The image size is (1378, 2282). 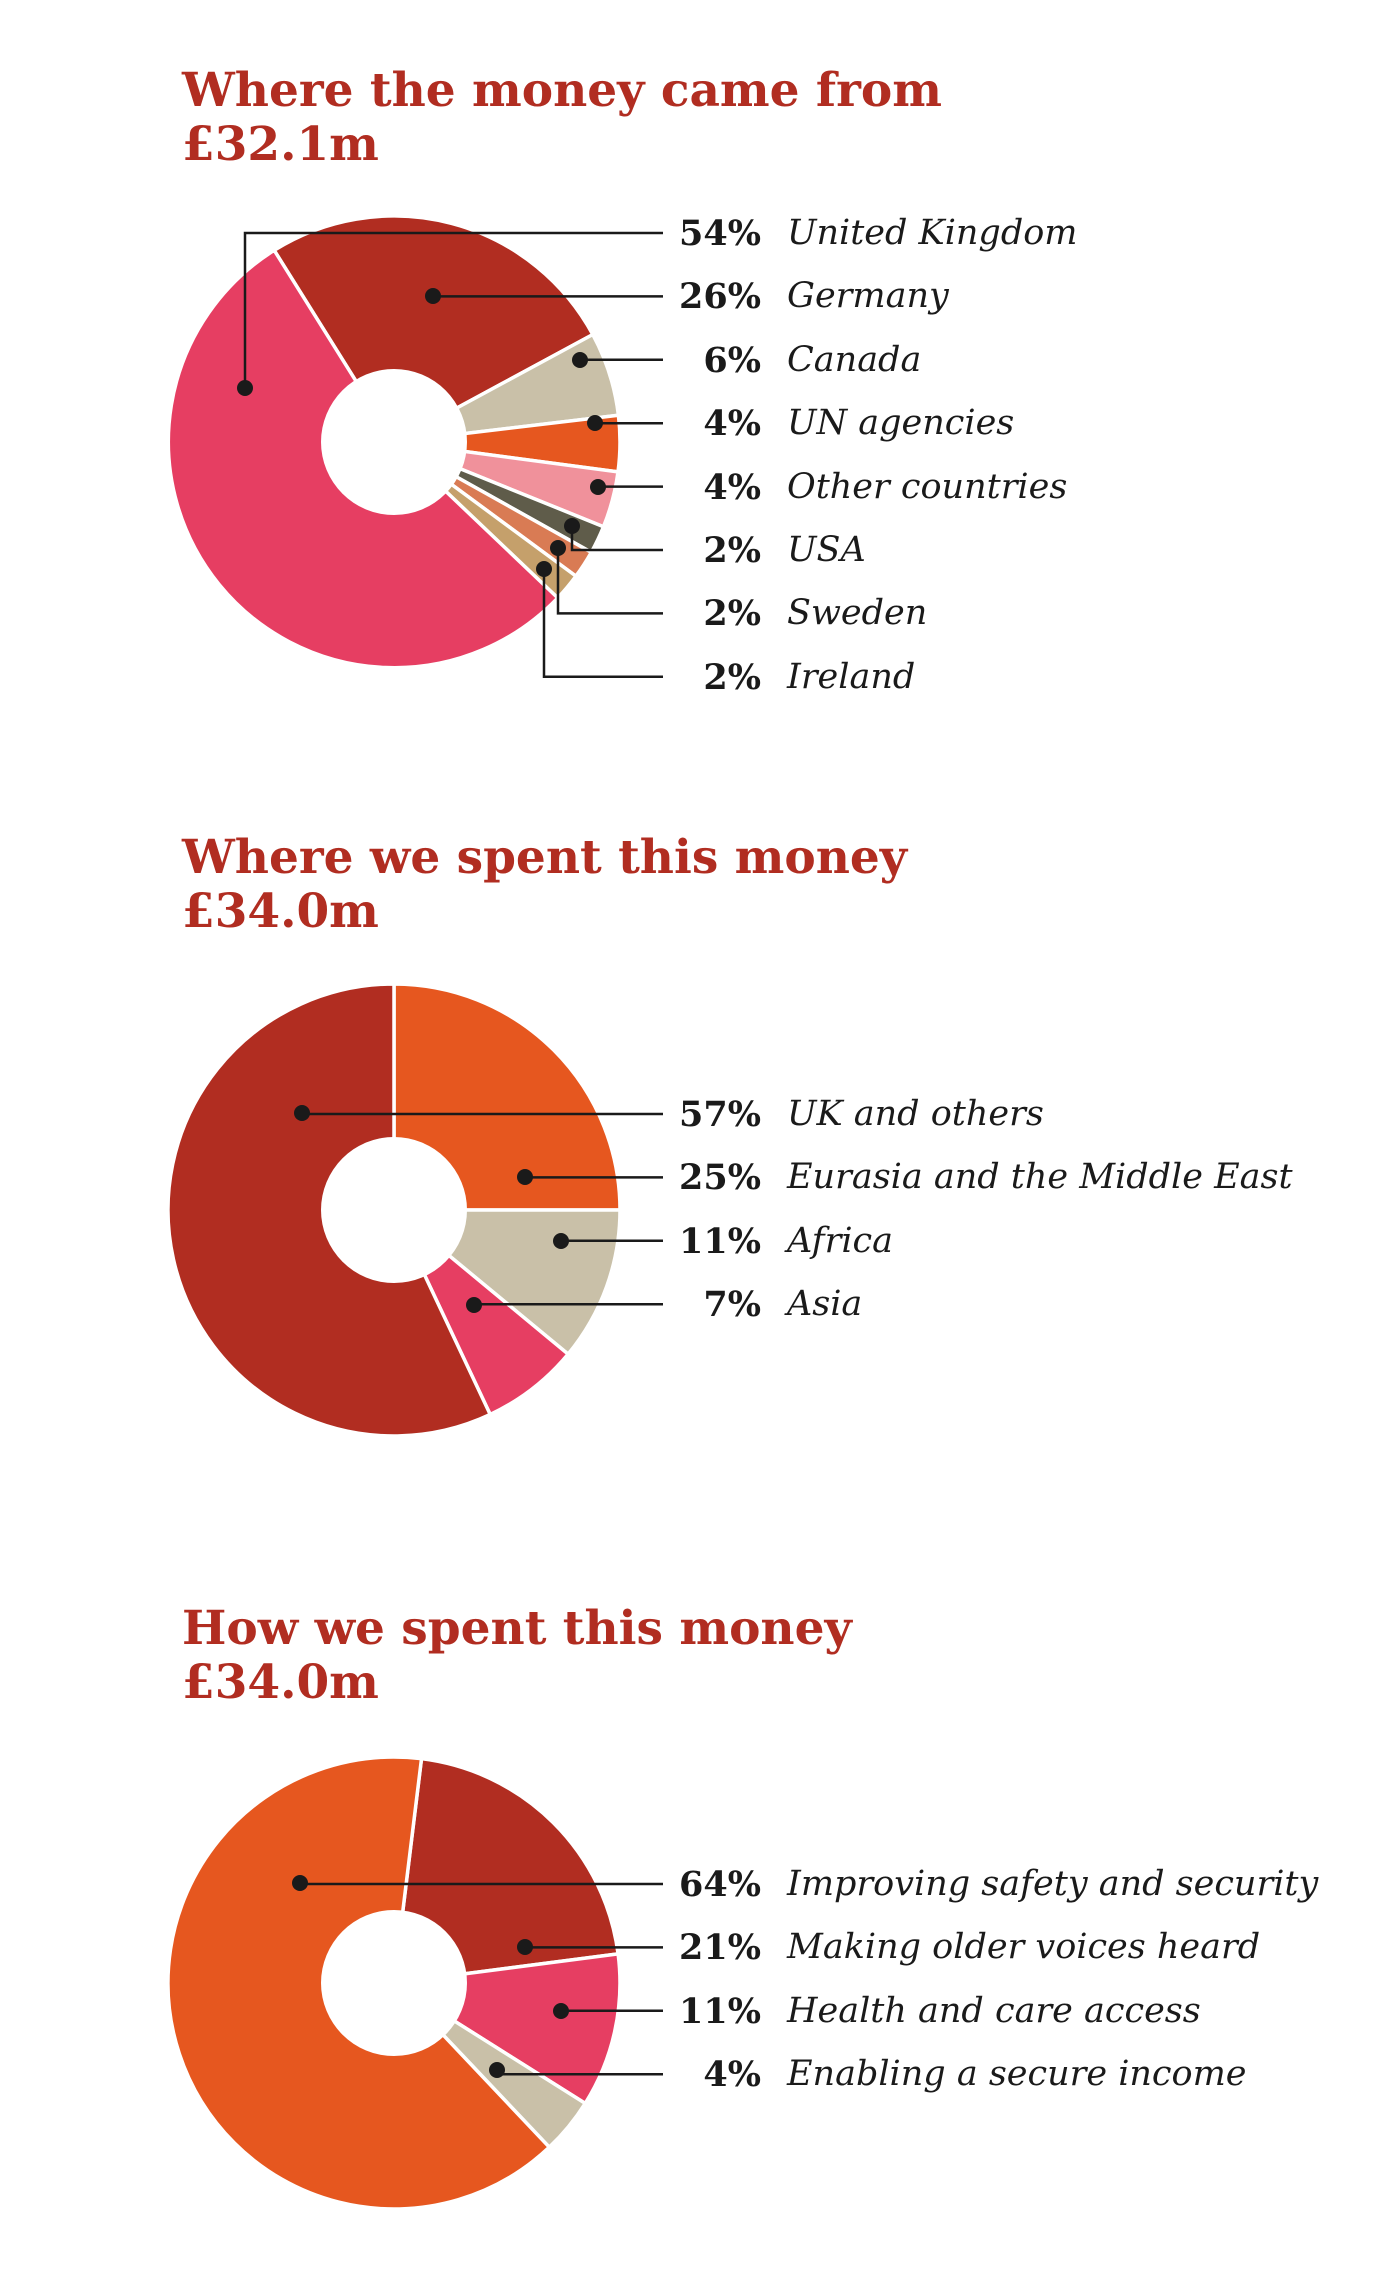 I want to click on leader-dot-health-and-care-access, so click(x=561, y=2011).